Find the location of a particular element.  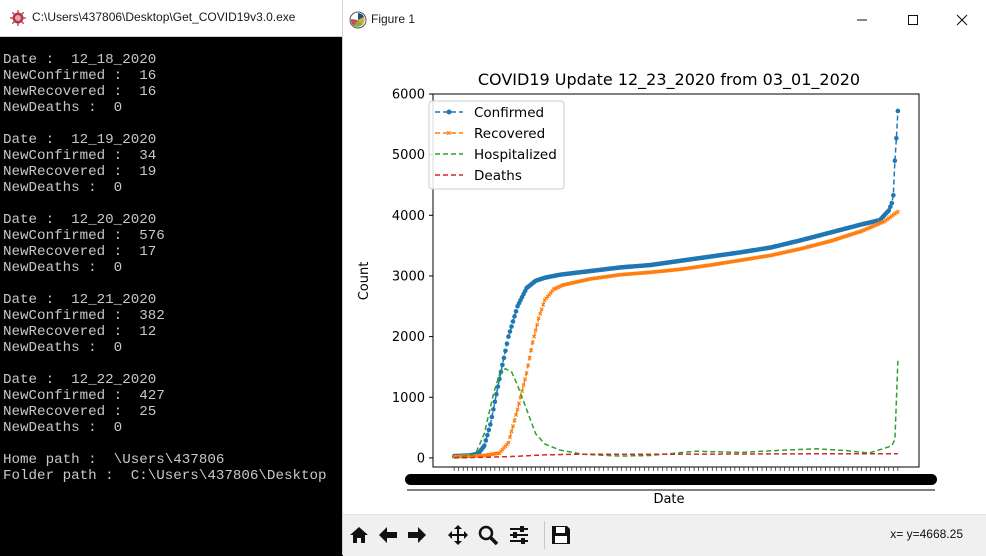

minimize-button is located at coordinates (862, 20).